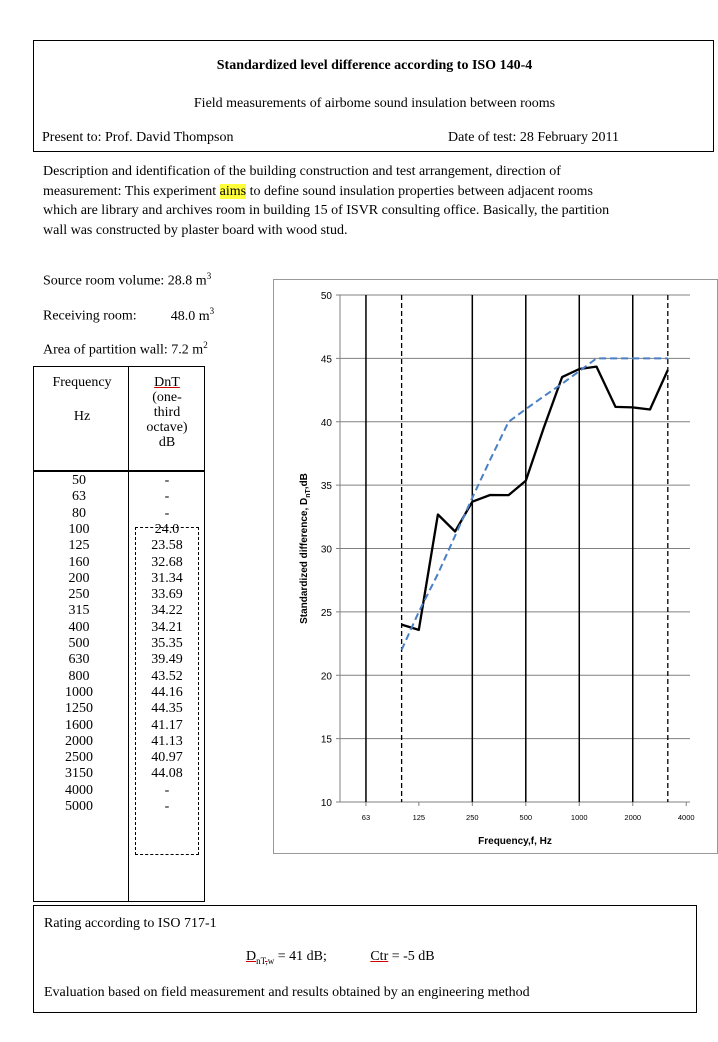 Image resolution: width=718 pixels, height=1042 pixels. Describe the element at coordinates (79, 725) in the screenshot. I see `table-frequency-cell: 1600` at that location.